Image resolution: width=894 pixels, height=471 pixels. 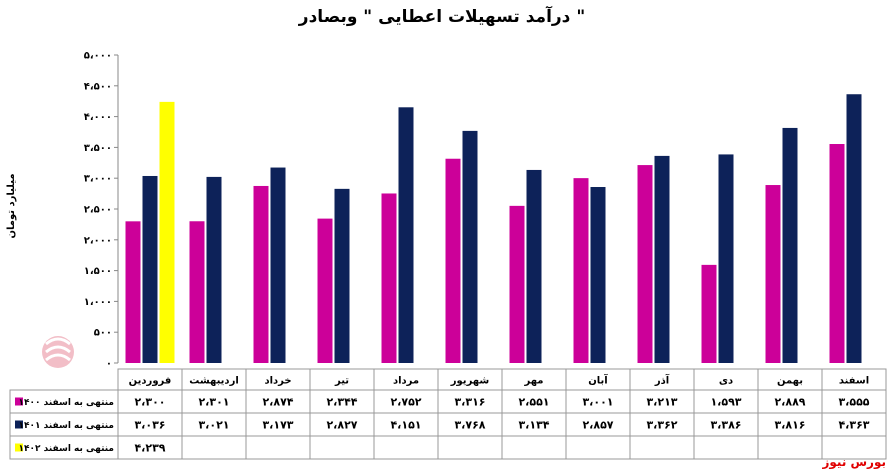 I want to click on legend-label: منتهی به اسفند ۱۴۰۰, so click(x=66, y=403).